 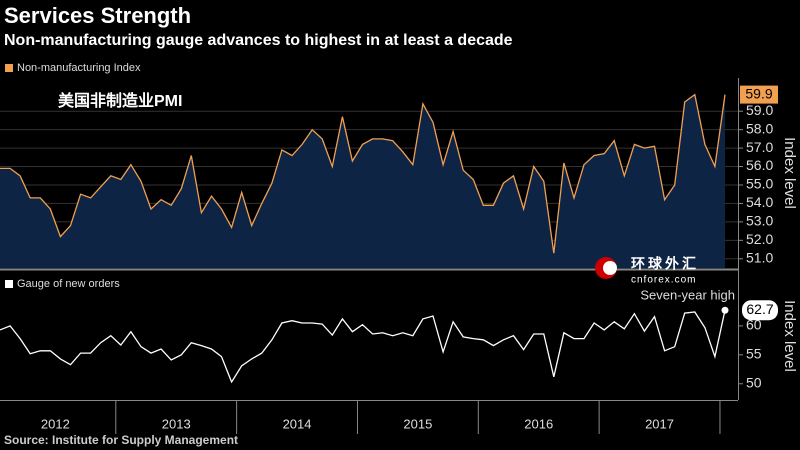 I want to click on watermark-brand: 环球外汇, so click(x=665, y=264).